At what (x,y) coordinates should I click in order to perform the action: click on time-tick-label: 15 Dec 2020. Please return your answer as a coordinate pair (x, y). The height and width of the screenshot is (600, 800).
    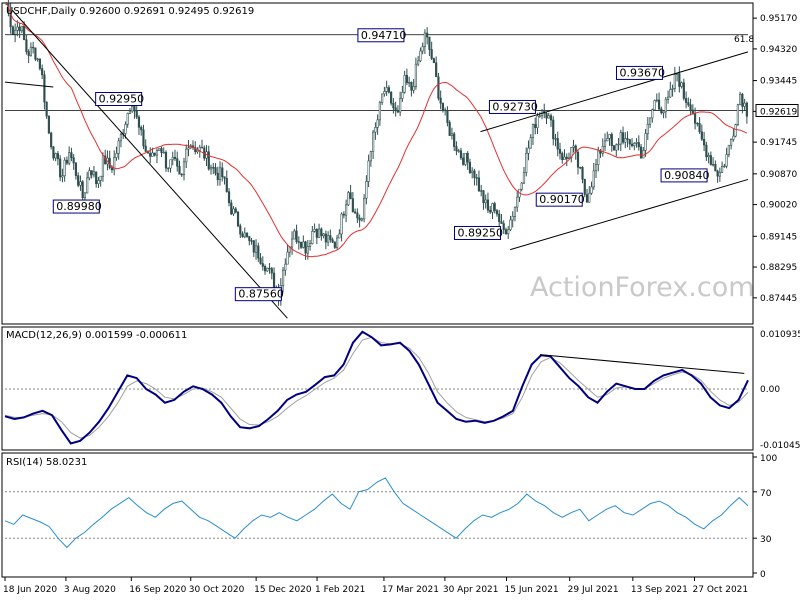
    Looking at the image, I should click on (283, 590).